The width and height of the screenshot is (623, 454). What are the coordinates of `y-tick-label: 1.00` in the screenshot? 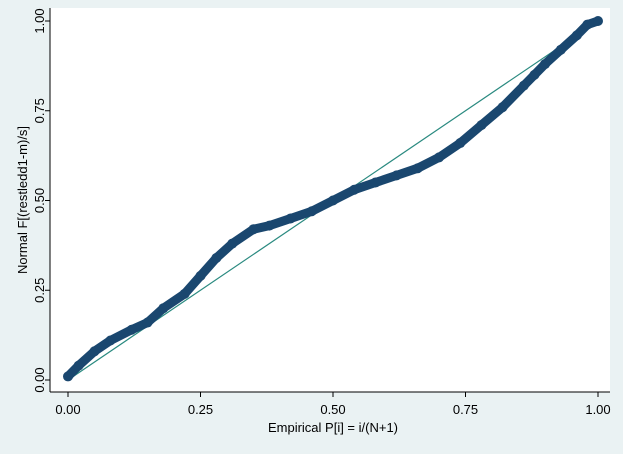 It's located at (39, 20).